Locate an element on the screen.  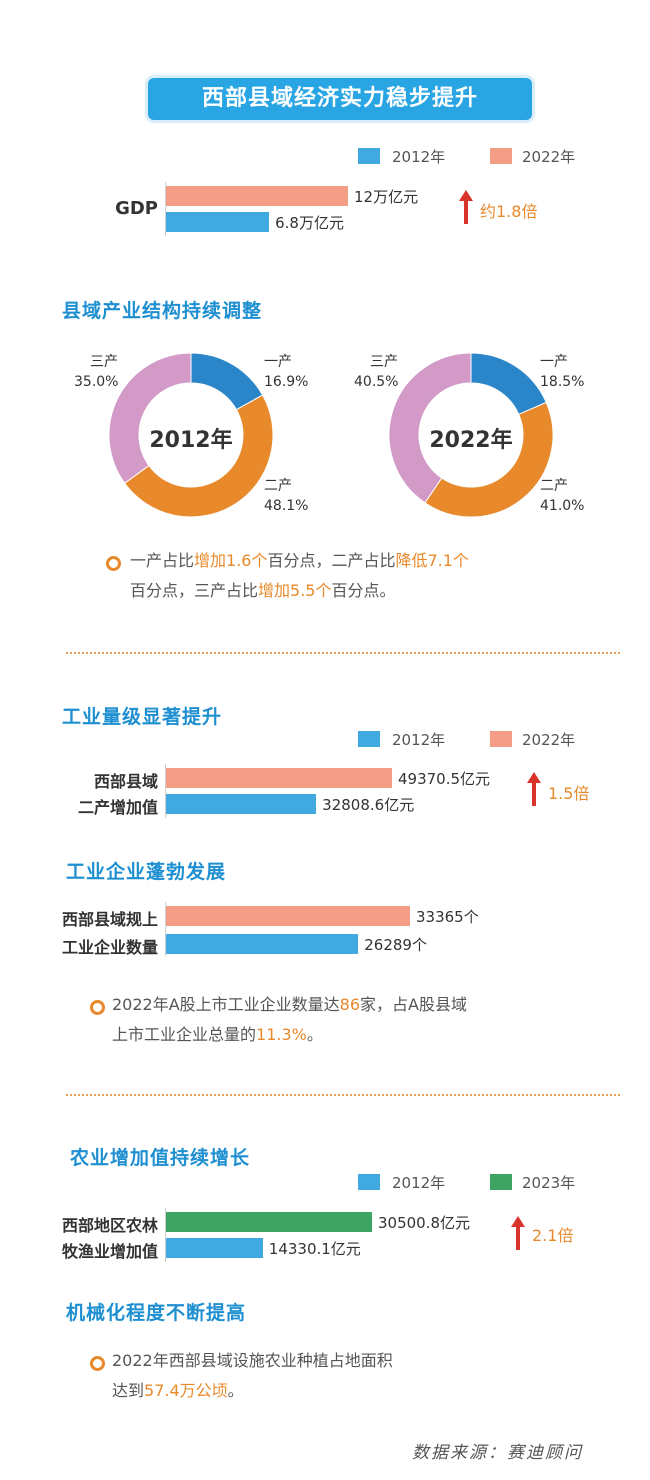
gdp-bar-2012 is located at coordinates (218, 222).